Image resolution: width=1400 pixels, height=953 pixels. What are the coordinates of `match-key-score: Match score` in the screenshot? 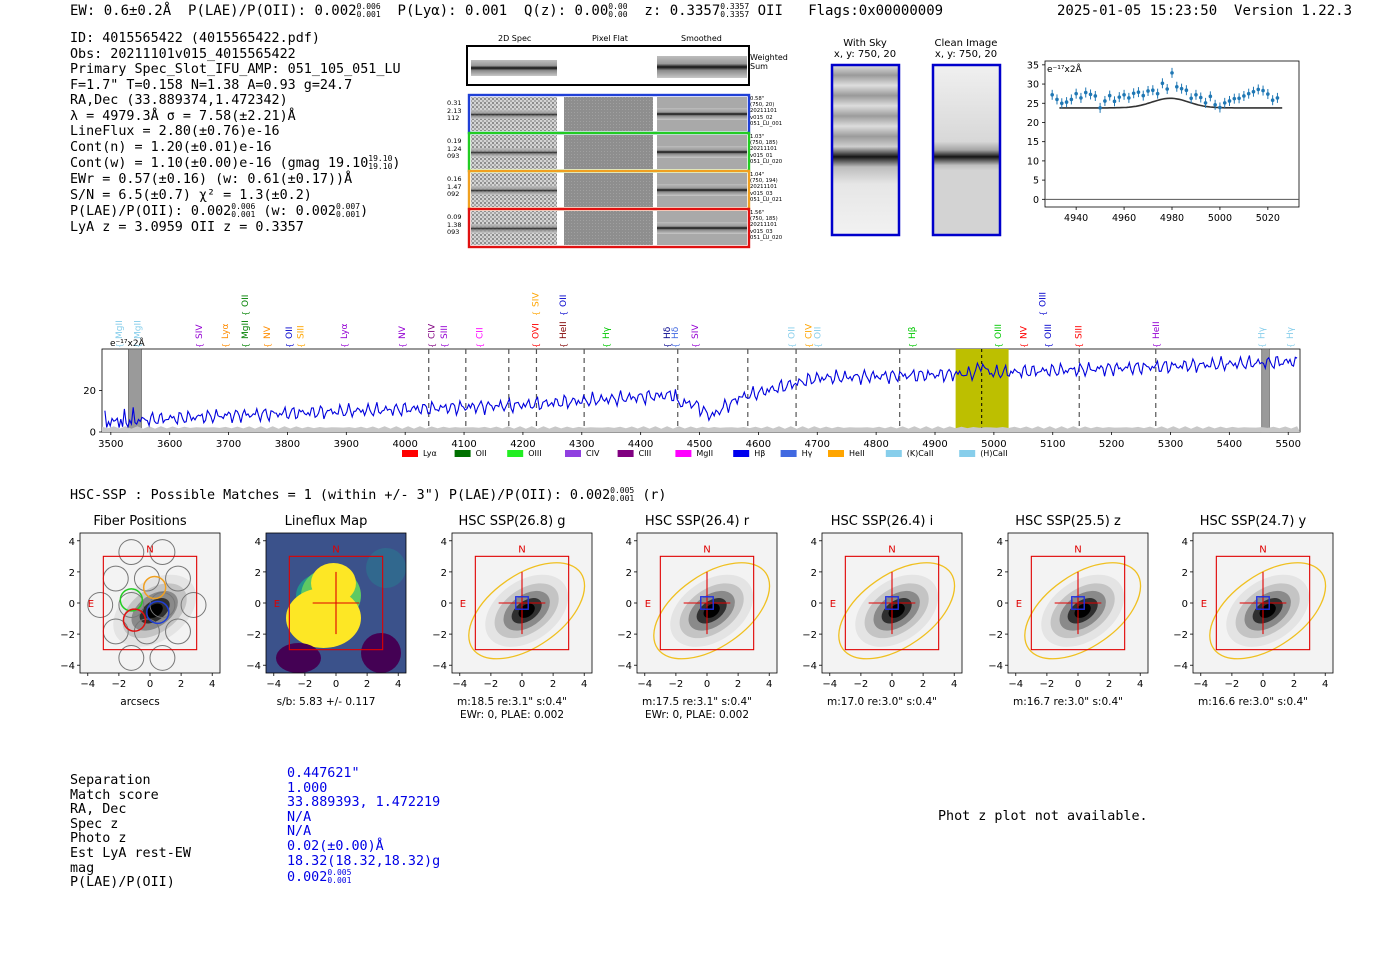 It's located at (114, 795).